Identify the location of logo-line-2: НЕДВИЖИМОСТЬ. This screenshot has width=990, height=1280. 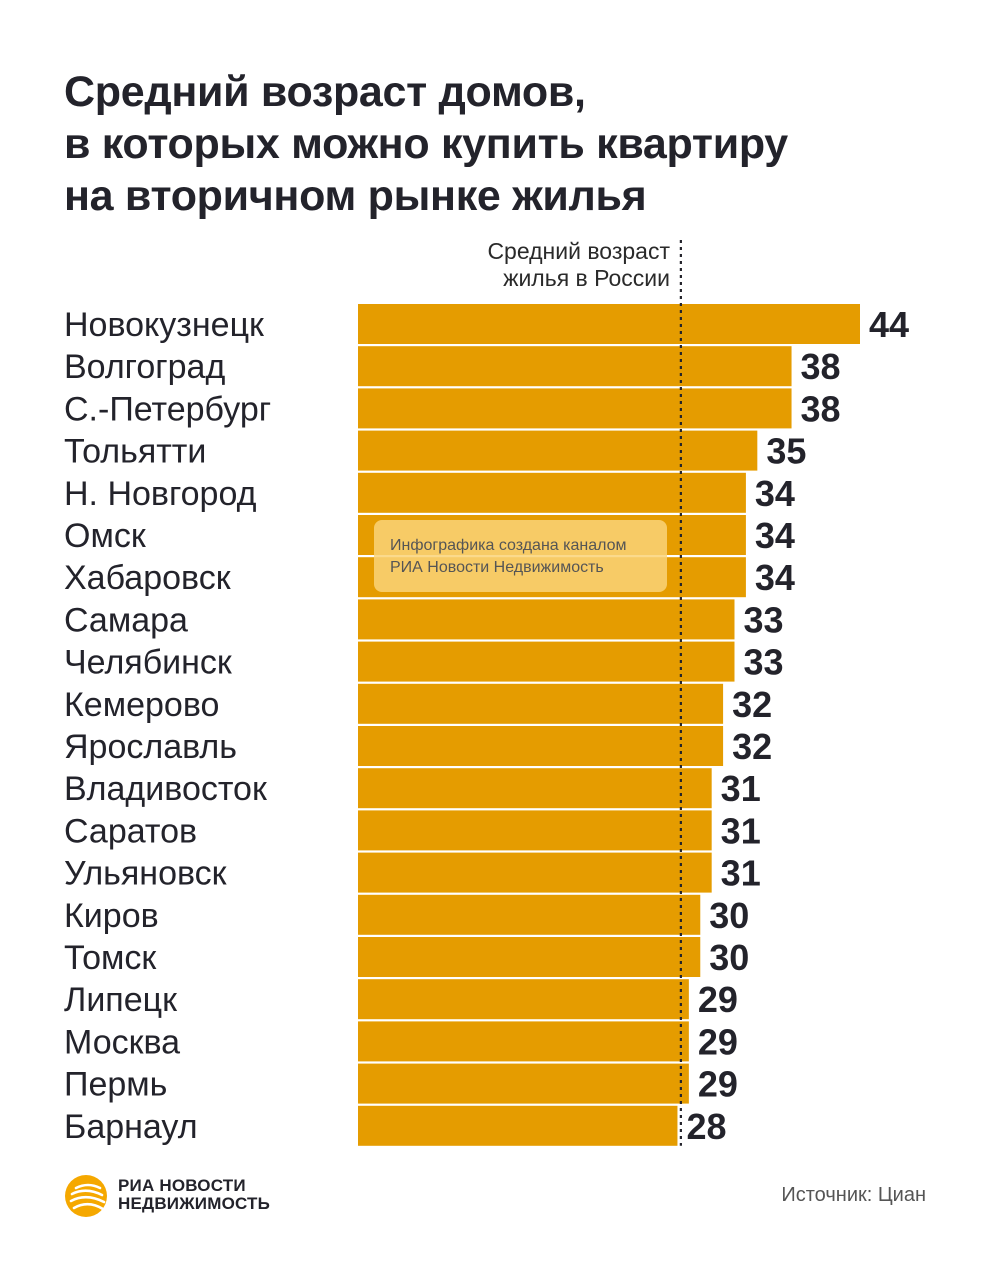
(194, 1203).